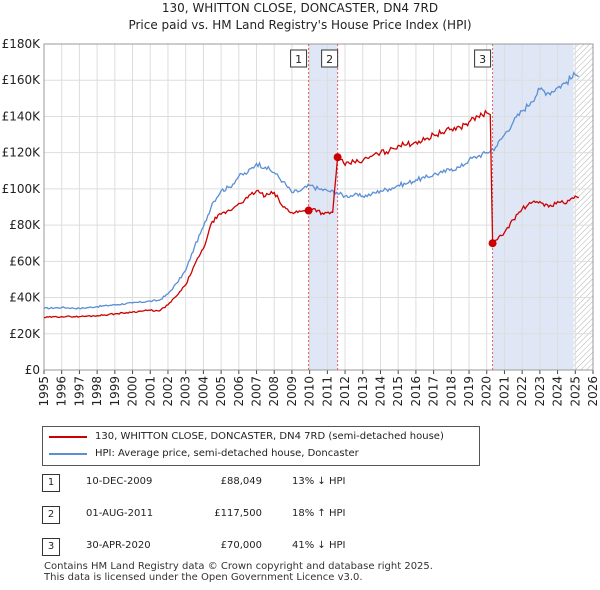  I want to click on legend-swatch-red, so click(68, 437).